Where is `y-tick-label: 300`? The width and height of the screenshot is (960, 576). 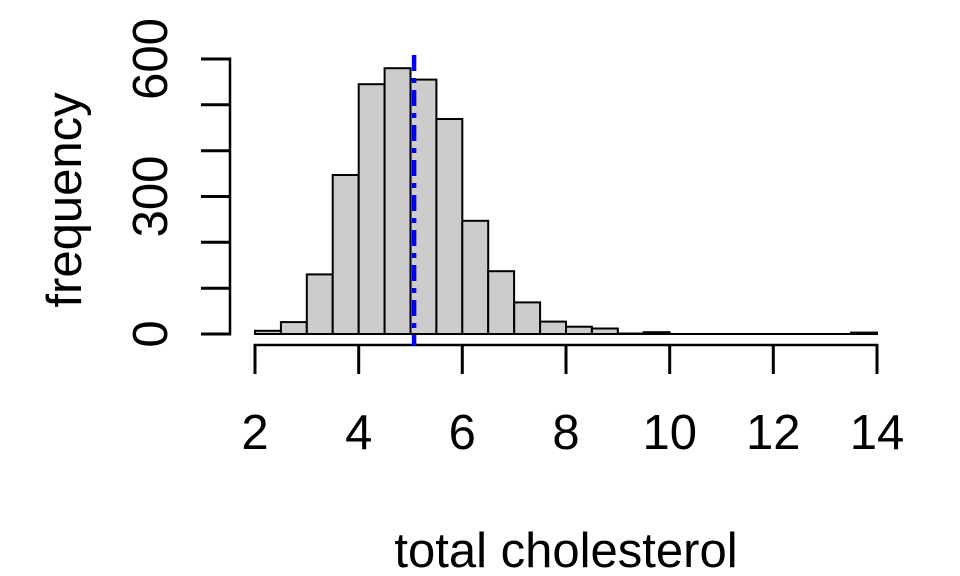
y-tick-label: 300 is located at coordinates (151, 197).